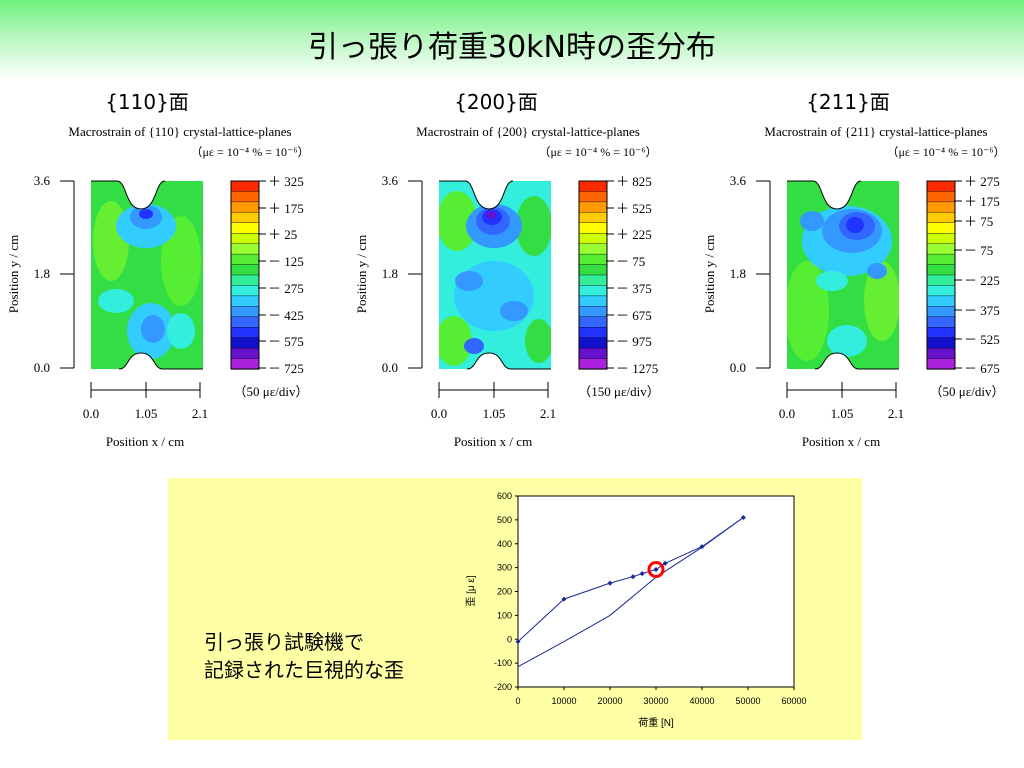 This screenshot has width=1024, height=768. What do you see at coordinates (503, 687) in the screenshot?
I see `chart-y-tick: -200` at bounding box center [503, 687].